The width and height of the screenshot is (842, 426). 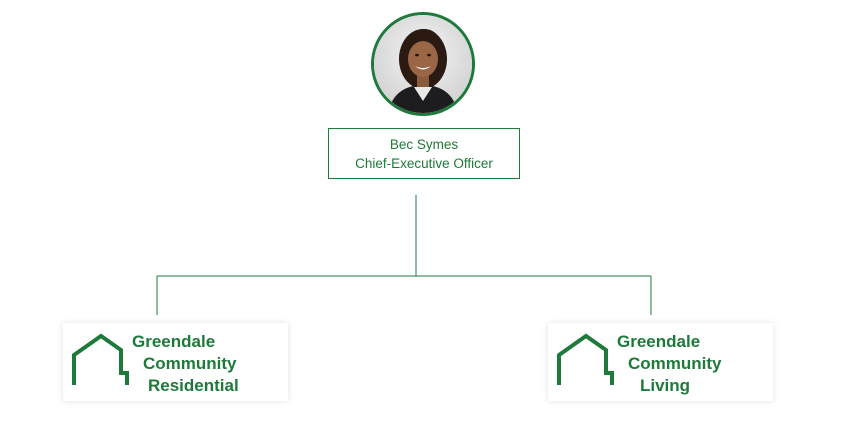 I want to click on avatar-photo, so click(x=423, y=64).